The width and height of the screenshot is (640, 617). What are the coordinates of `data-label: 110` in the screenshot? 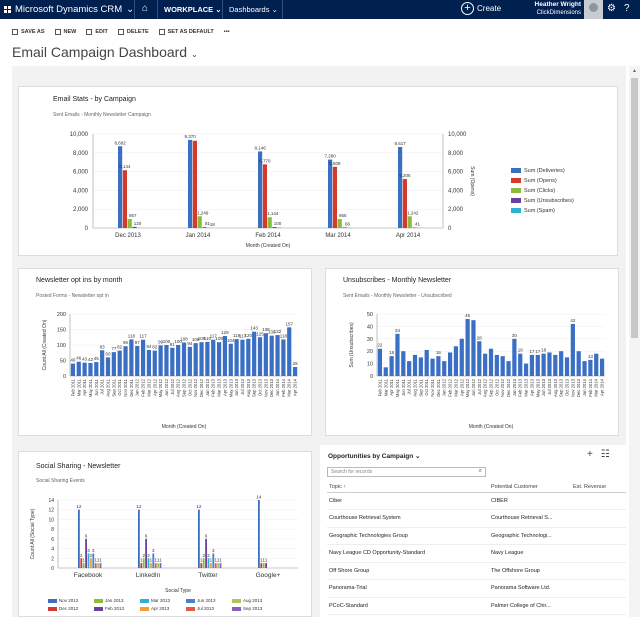 It's located at (208, 338).